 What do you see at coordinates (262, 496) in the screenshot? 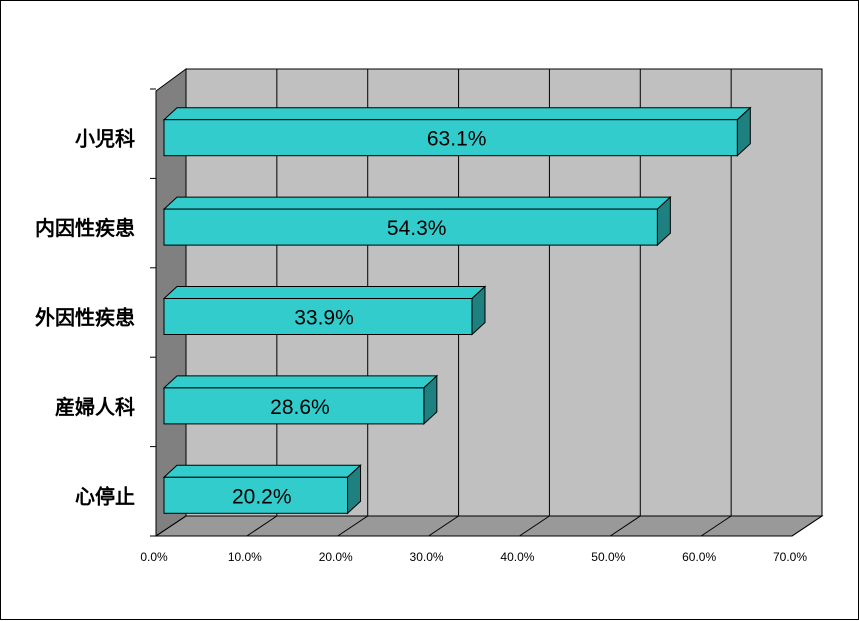
I see `data-label: 20.2%` at bounding box center [262, 496].